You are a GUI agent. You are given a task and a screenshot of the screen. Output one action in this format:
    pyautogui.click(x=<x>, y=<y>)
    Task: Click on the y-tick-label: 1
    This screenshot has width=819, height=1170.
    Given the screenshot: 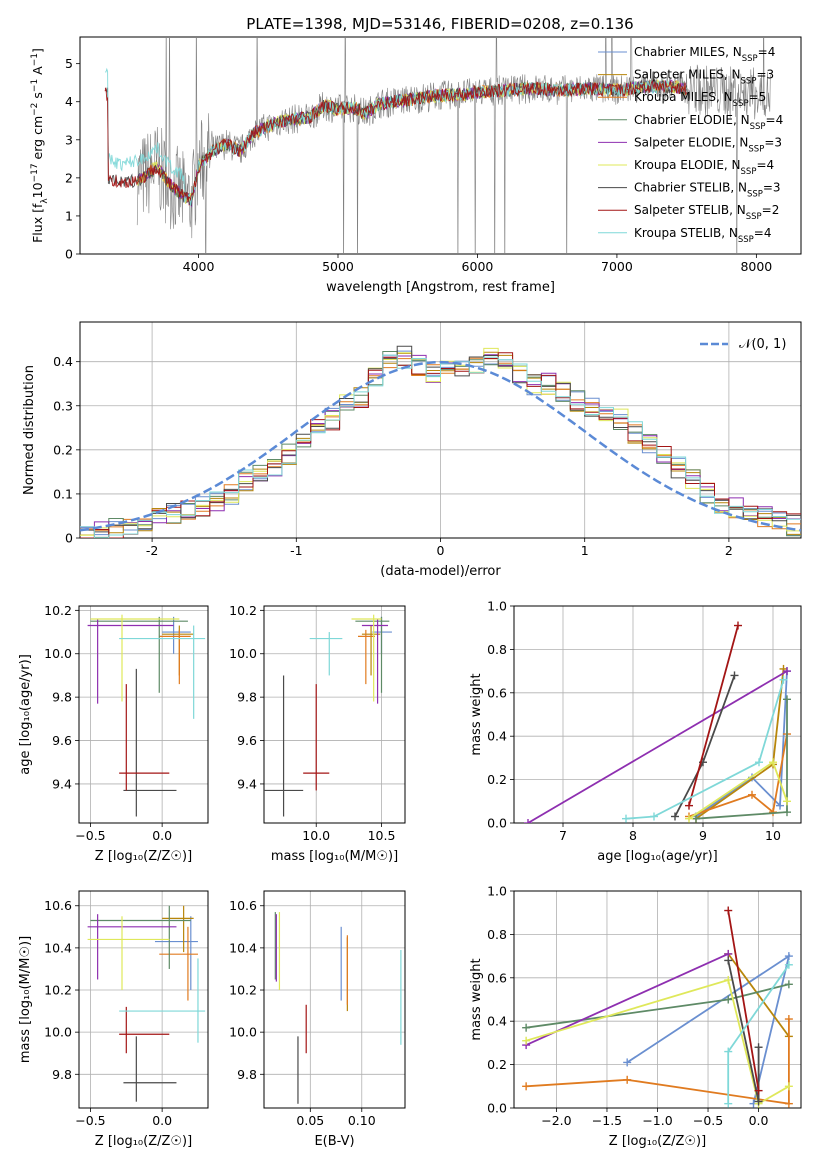 What is the action you would take?
    pyautogui.click(x=69, y=215)
    